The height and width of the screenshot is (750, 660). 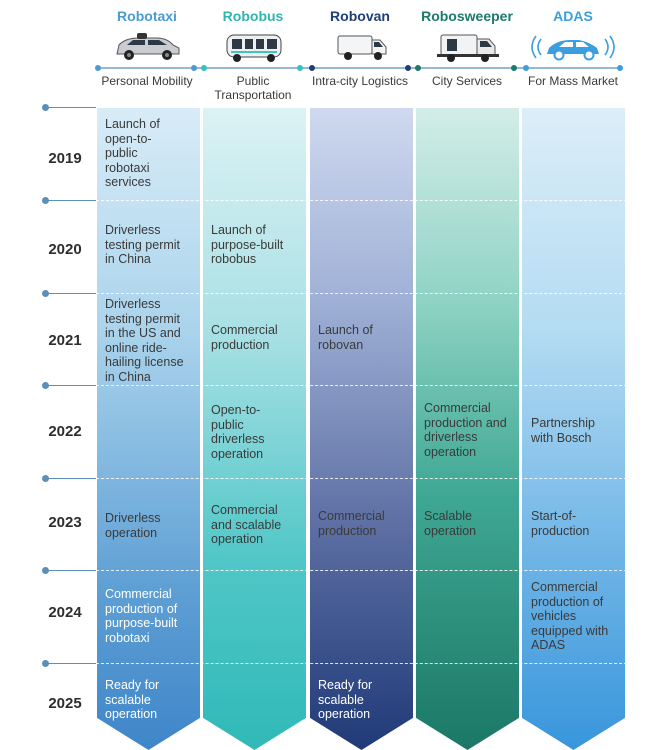 I want to click on category-robovan: Intra-city Logistics, so click(x=360, y=81).